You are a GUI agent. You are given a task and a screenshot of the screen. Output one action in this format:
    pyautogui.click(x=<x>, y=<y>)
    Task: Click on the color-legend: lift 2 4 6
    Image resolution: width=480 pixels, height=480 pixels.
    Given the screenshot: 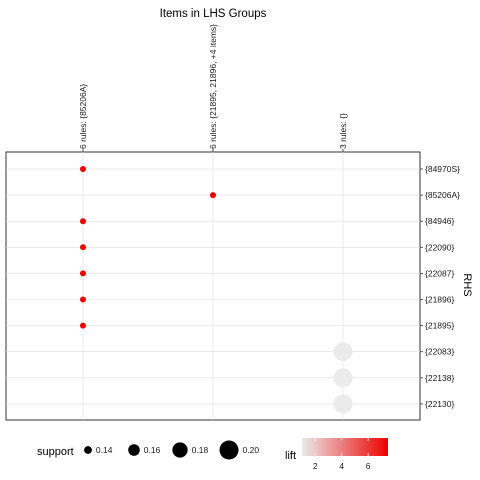 What is the action you would take?
    pyautogui.click(x=336, y=454)
    